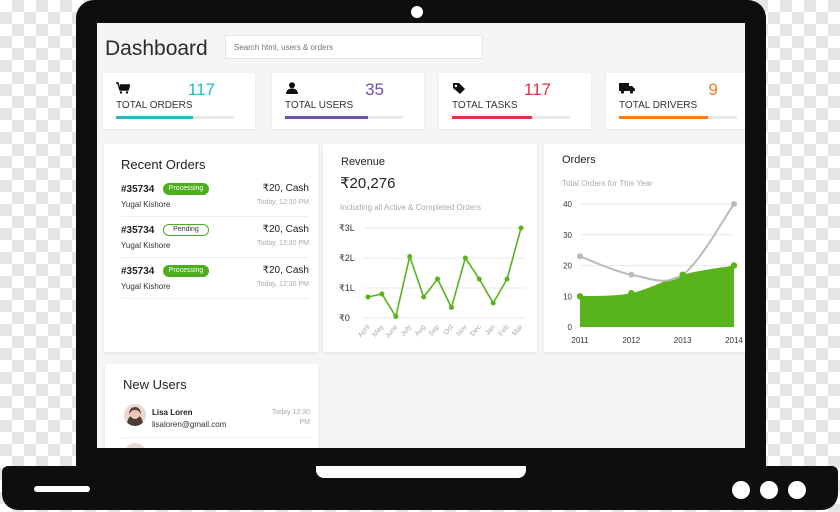 This screenshot has width=840, height=512. Describe the element at coordinates (580, 340) in the screenshot. I see `x-tick-label: 2011` at that location.